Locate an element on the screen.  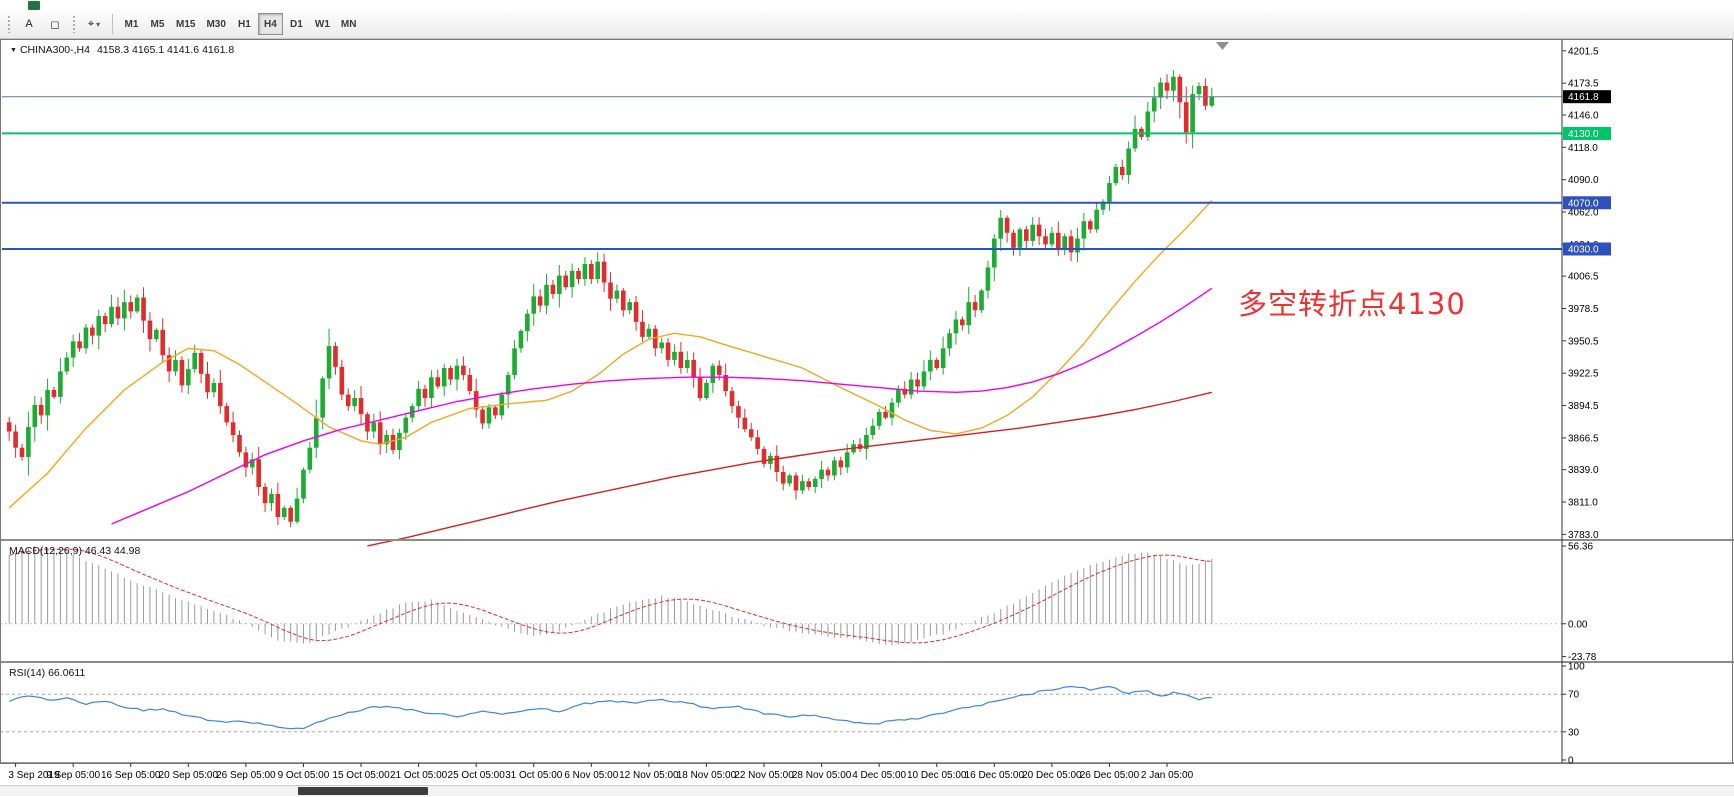
chart-title: ▼ CHINA300-,H4 4158.3 4165.1 4141.6 4161.8 is located at coordinates (122, 50).